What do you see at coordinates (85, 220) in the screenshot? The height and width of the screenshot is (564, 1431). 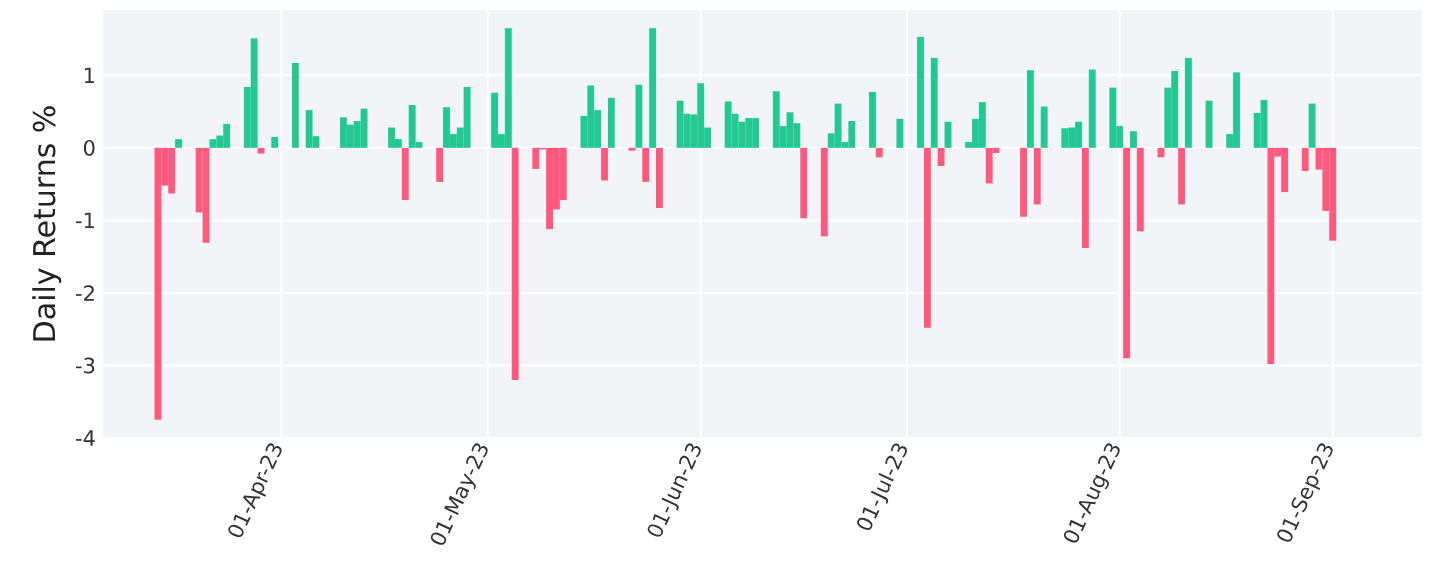 I see `y-tick-label: -1` at bounding box center [85, 220].